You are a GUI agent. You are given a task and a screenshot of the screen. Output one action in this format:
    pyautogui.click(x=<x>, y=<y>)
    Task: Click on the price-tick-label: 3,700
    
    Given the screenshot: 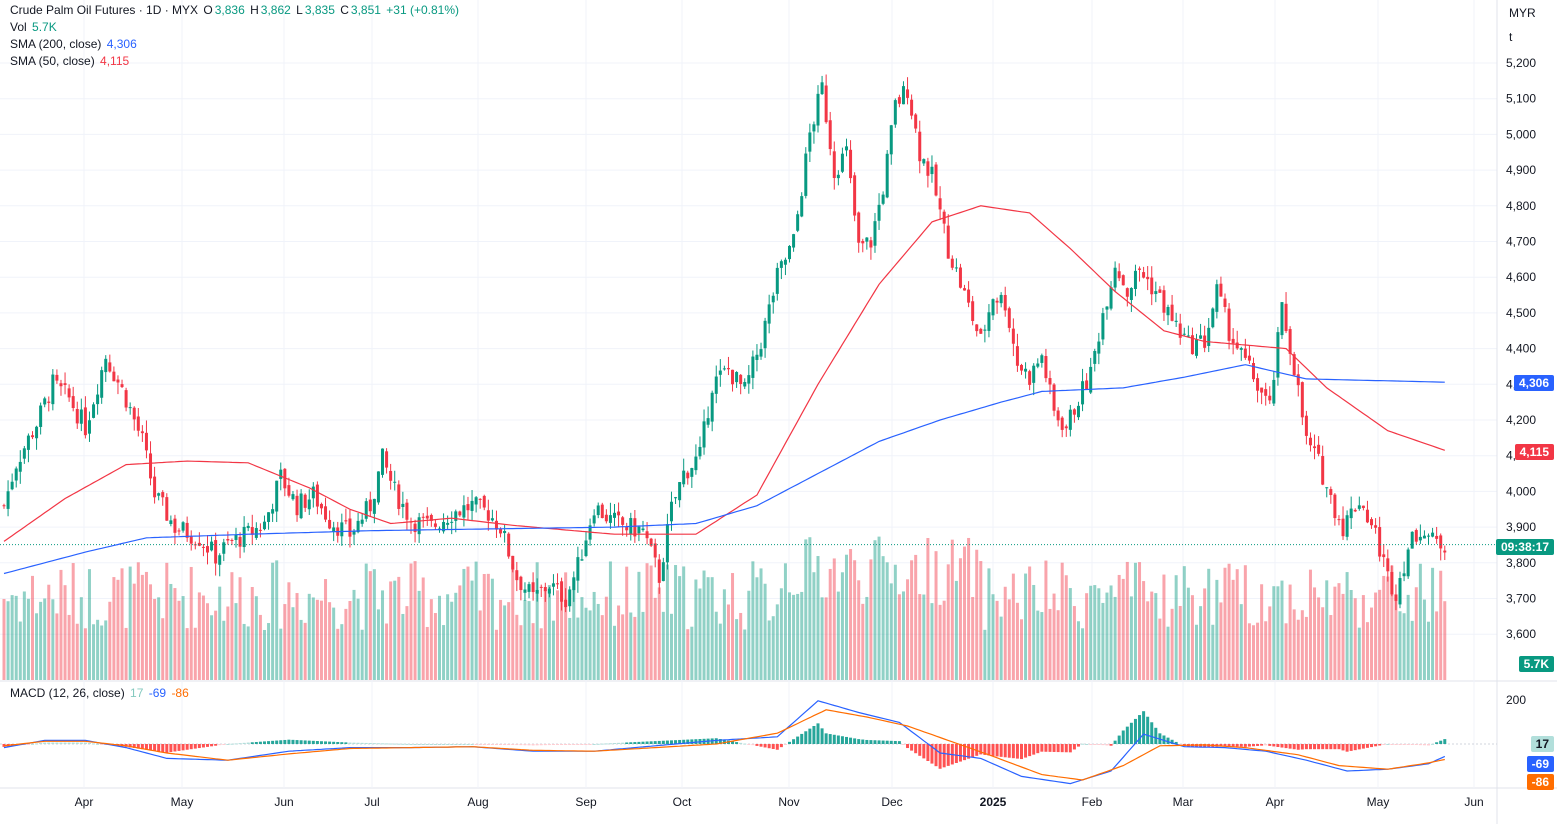 What is the action you would take?
    pyautogui.click(x=1521, y=599)
    